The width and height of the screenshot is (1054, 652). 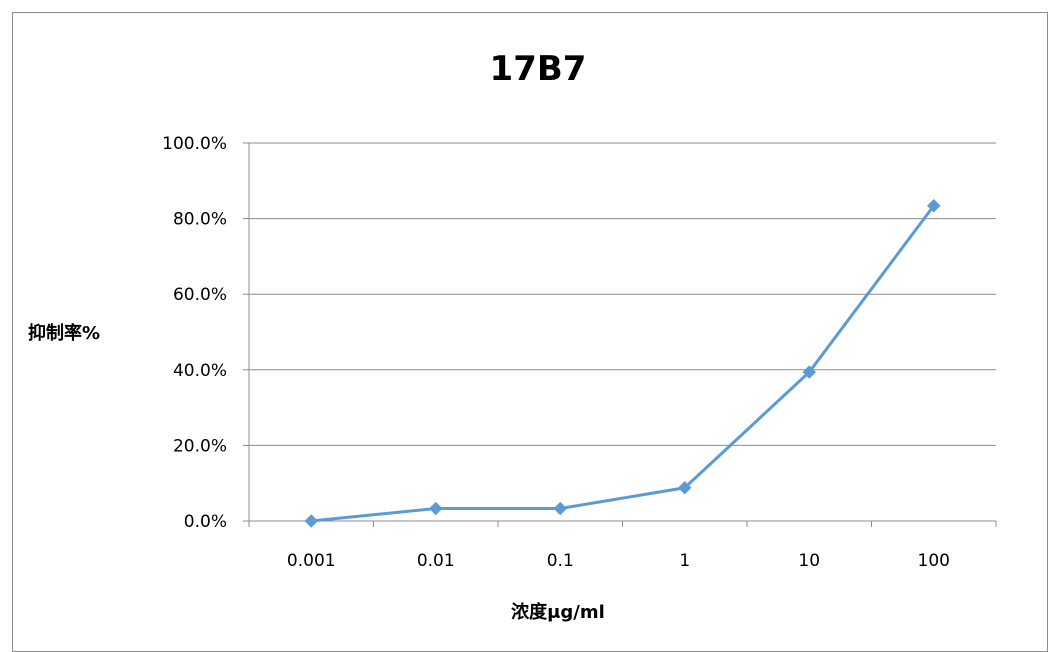 What do you see at coordinates (558, 612) in the screenshot?
I see `x-axis-title: 浓度μg/ml` at bounding box center [558, 612].